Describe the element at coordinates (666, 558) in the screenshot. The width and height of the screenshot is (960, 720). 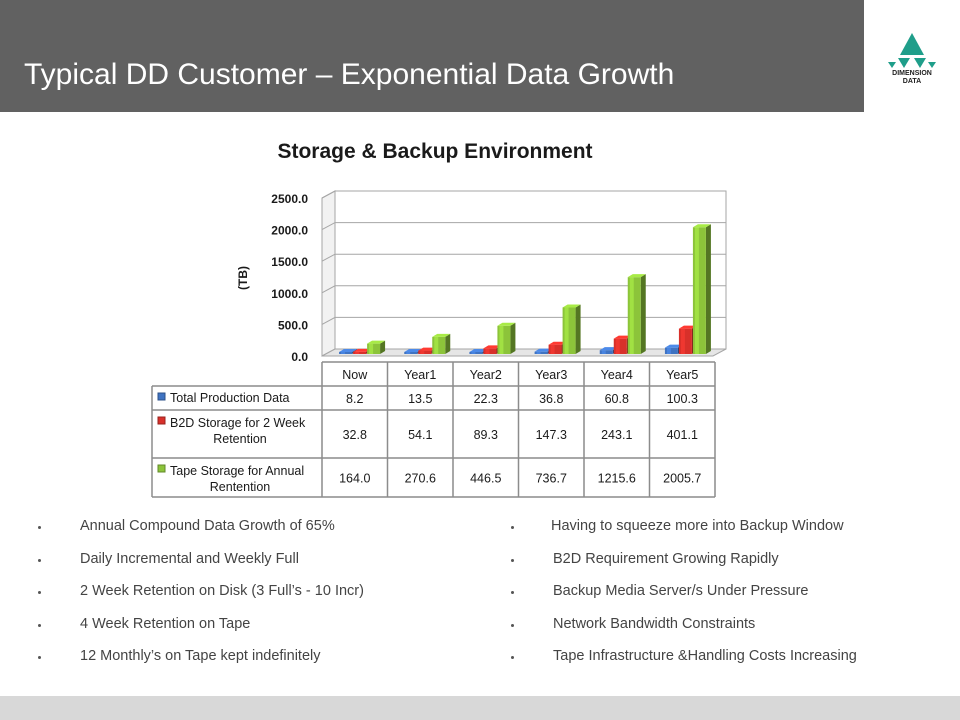
I see `bullet-text: B2D Requirement Growing Rapidly` at that location.